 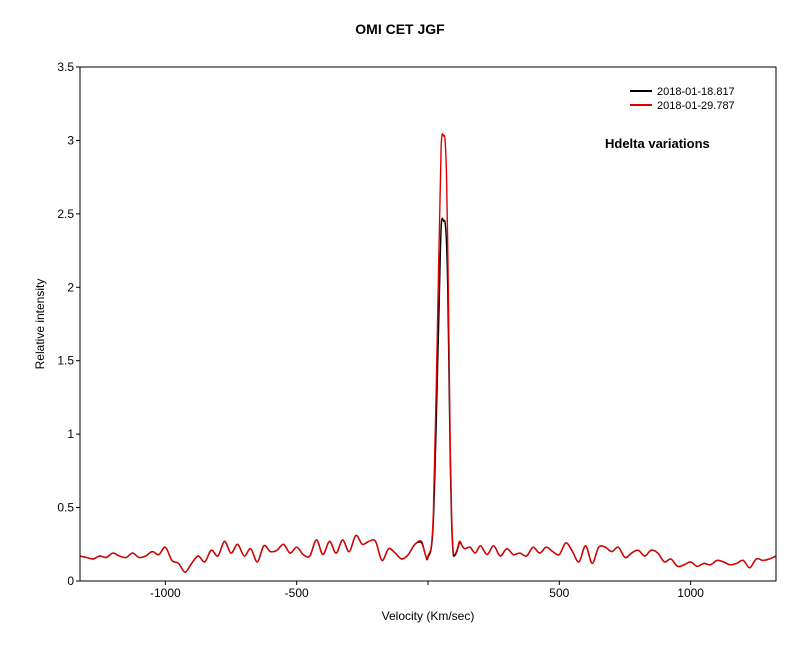 I want to click on y-tick-label: 3, so click(x=70, y=140).